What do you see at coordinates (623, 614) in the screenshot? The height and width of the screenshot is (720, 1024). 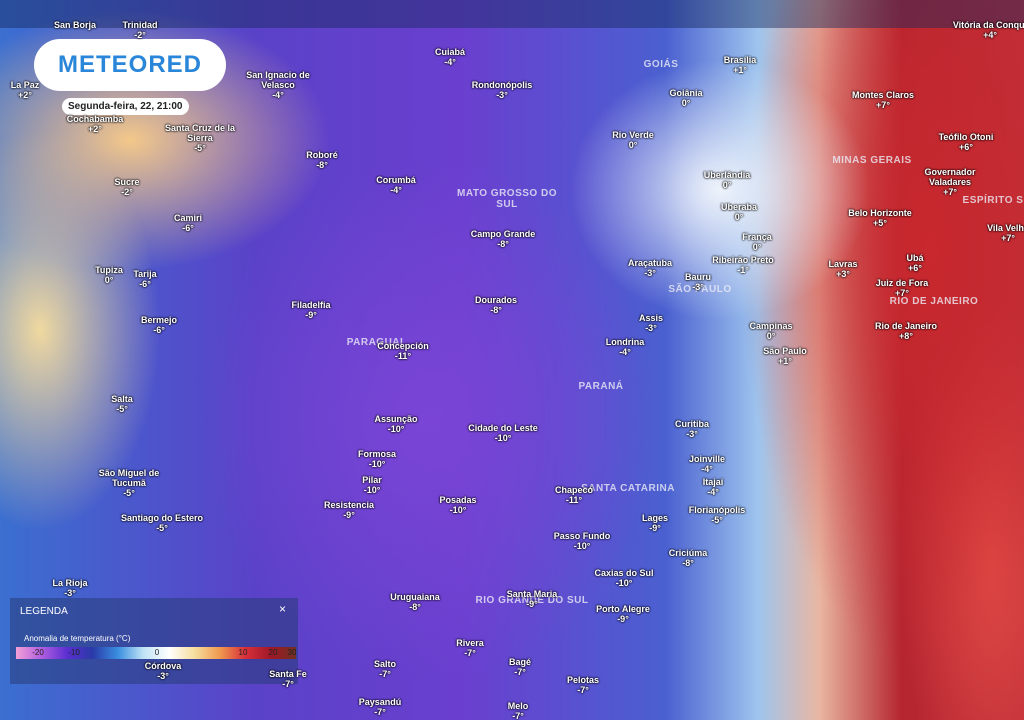 I see `city-label: Porto Alegre -9°` at bounding box center [623, 614].